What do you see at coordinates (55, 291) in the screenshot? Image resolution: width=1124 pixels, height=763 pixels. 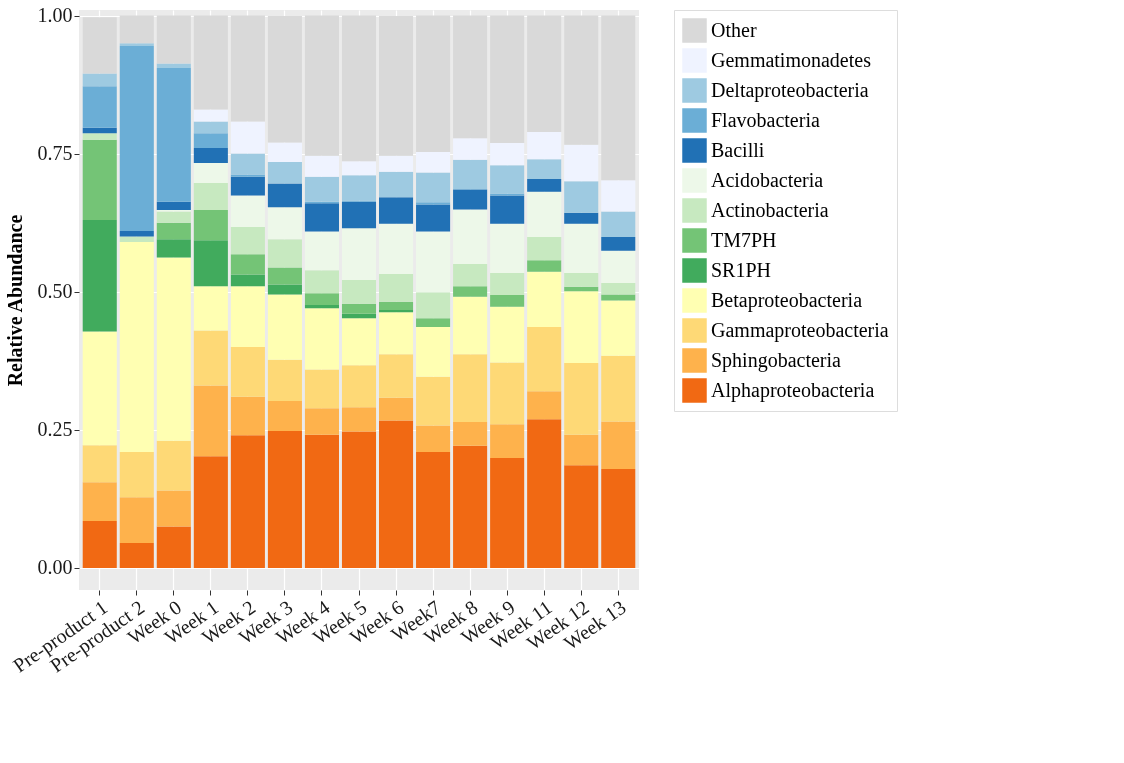 I see `y-tick-label: 0.50` at bounding box center [55, 291].